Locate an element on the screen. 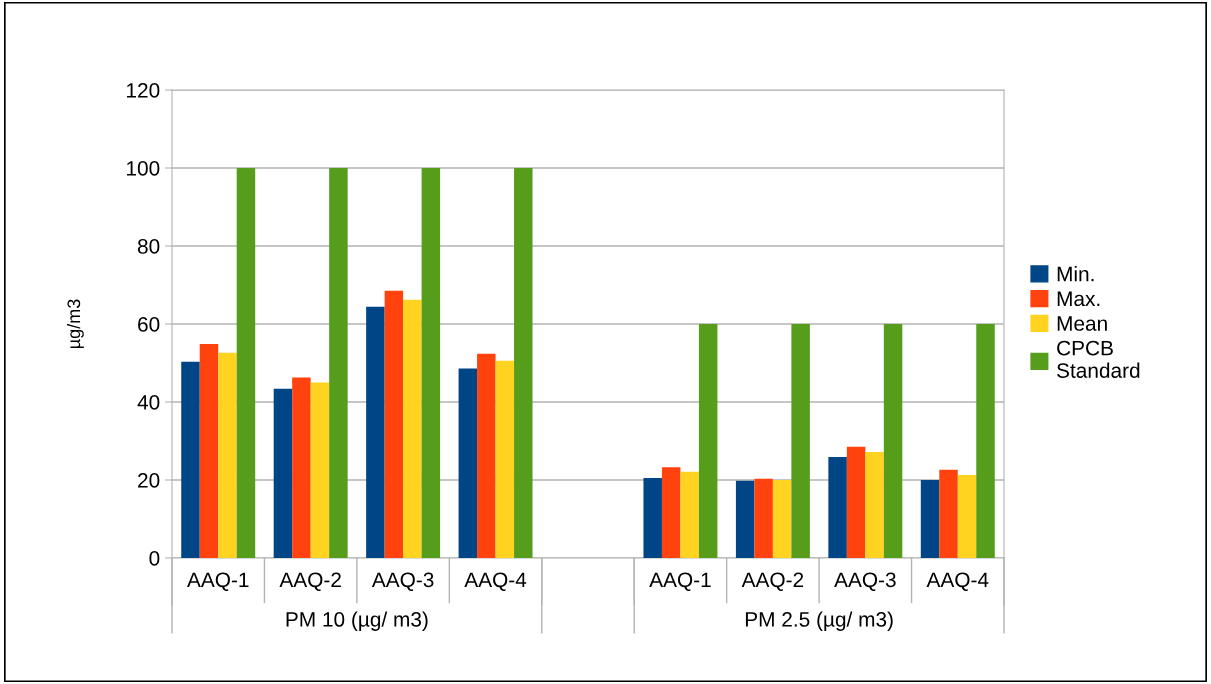 This screenshot has height=684, width=1211. y-tick-label: 100 is located at coordinates (143, 168).